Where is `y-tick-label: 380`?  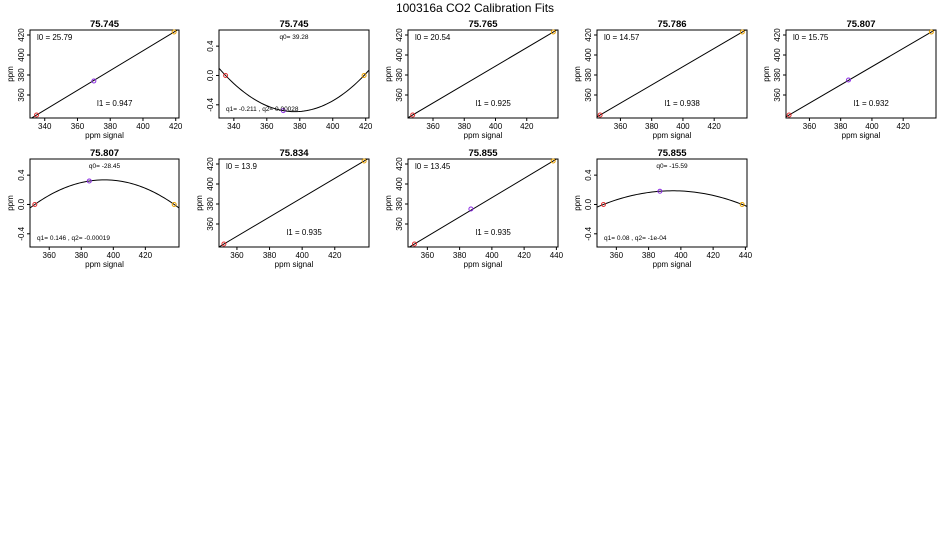
y-tick-label: 380 is located at coordinates (399, 75).